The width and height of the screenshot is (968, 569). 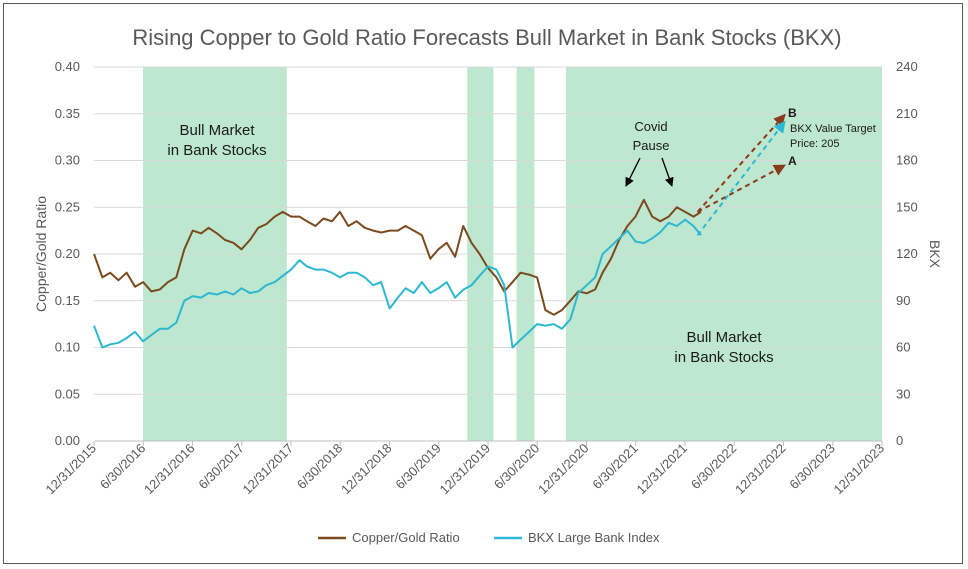 What do you see at coordinates (661, 469) in the screenshot?
I see `x-tick-label-12: 12/31/2021` at bounding box center [661, 469].